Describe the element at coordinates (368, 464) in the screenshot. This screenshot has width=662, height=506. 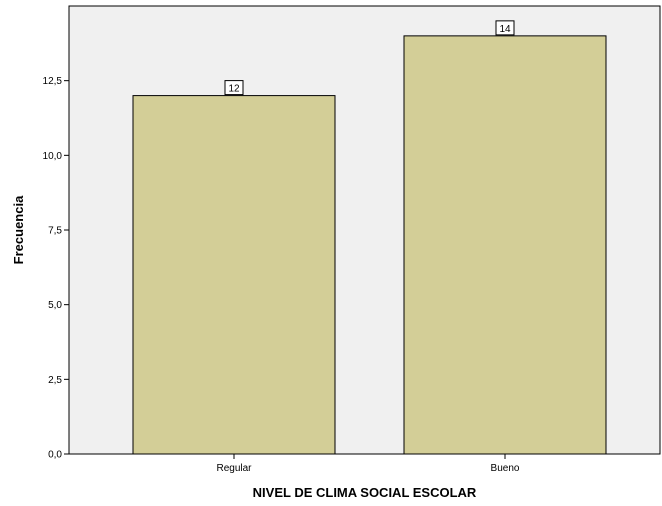
I see `x-axis: Regular Bueno` at that location.